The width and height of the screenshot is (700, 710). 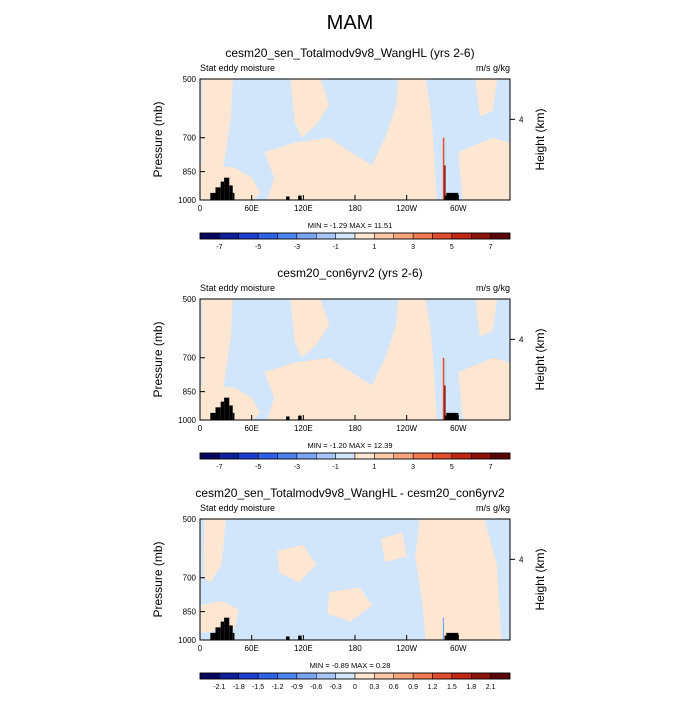 I want to click on x-tick-label: 60W, so click(x=458, y=648).